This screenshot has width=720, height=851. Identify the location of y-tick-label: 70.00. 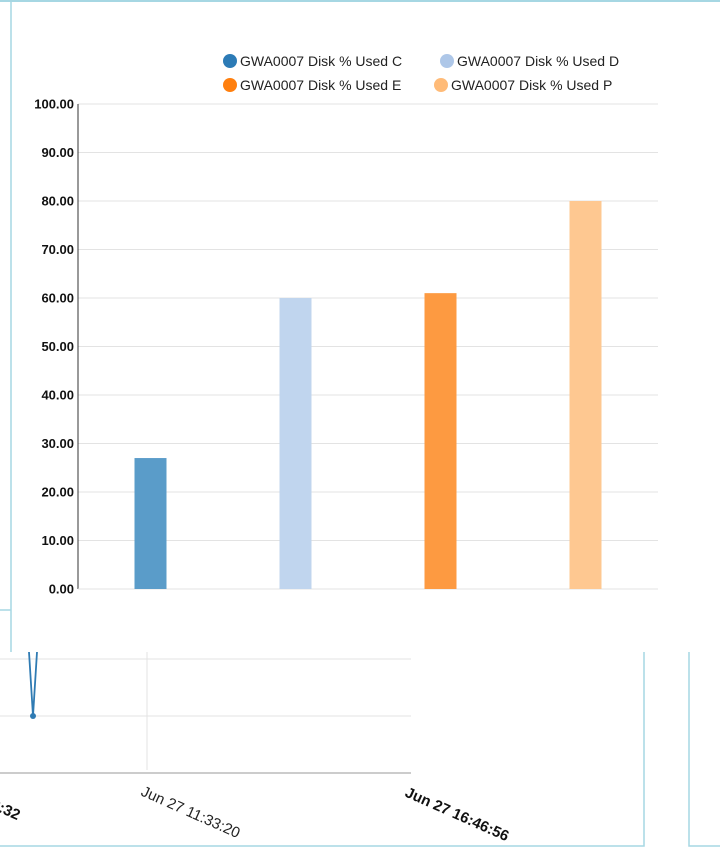
(57, 249).